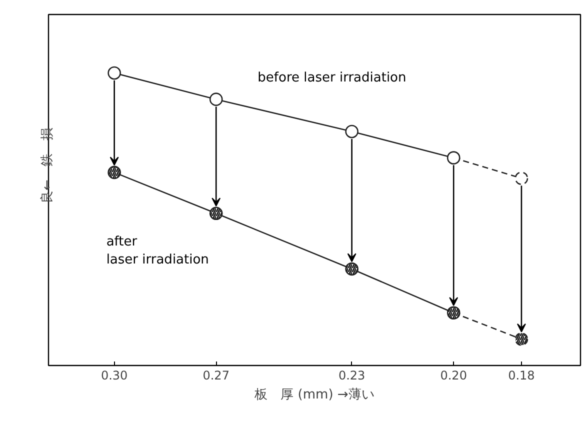 This screenshot has height=423, width=588. I want to click on series-label: before laser irradiation, so click(332, 78).